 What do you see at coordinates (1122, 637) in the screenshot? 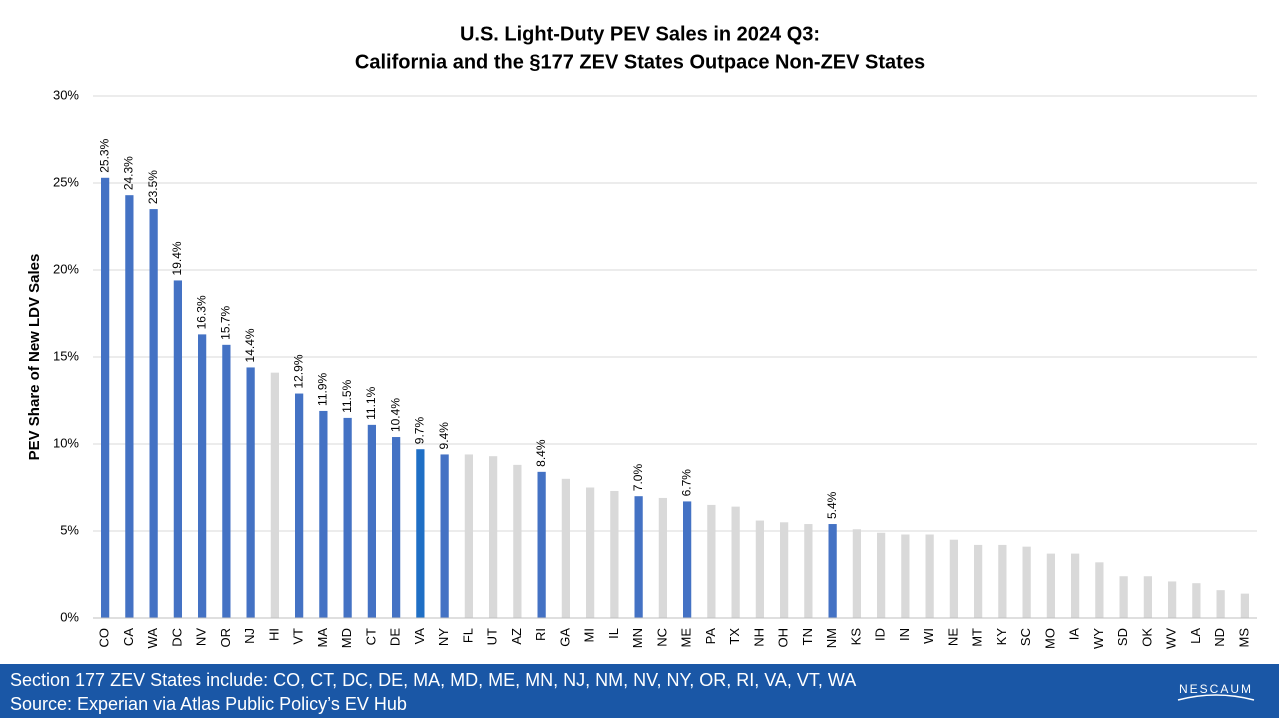
I see `x-tick-label: SD` at bounding box center [1122, 637].